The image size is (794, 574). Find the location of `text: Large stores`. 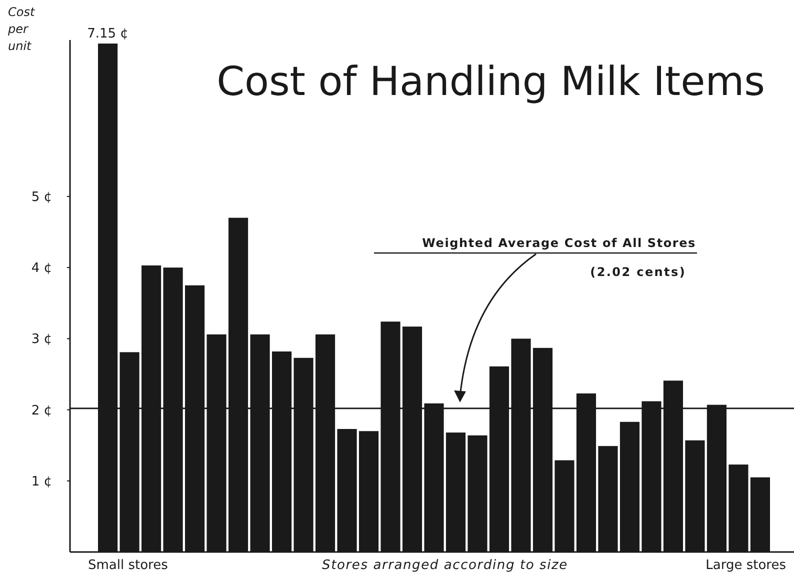

text: Large stores is located at coordinates (746, 565).